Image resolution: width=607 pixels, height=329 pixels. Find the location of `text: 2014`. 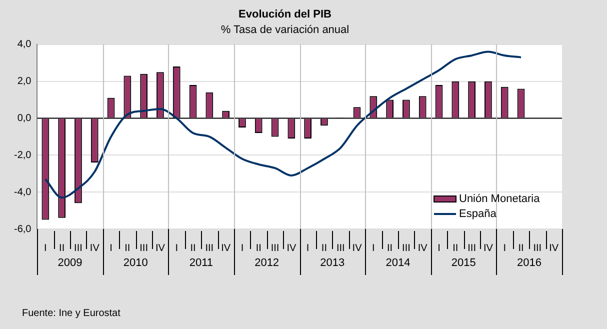

text: 2014 is located at coordinates (398, 263).